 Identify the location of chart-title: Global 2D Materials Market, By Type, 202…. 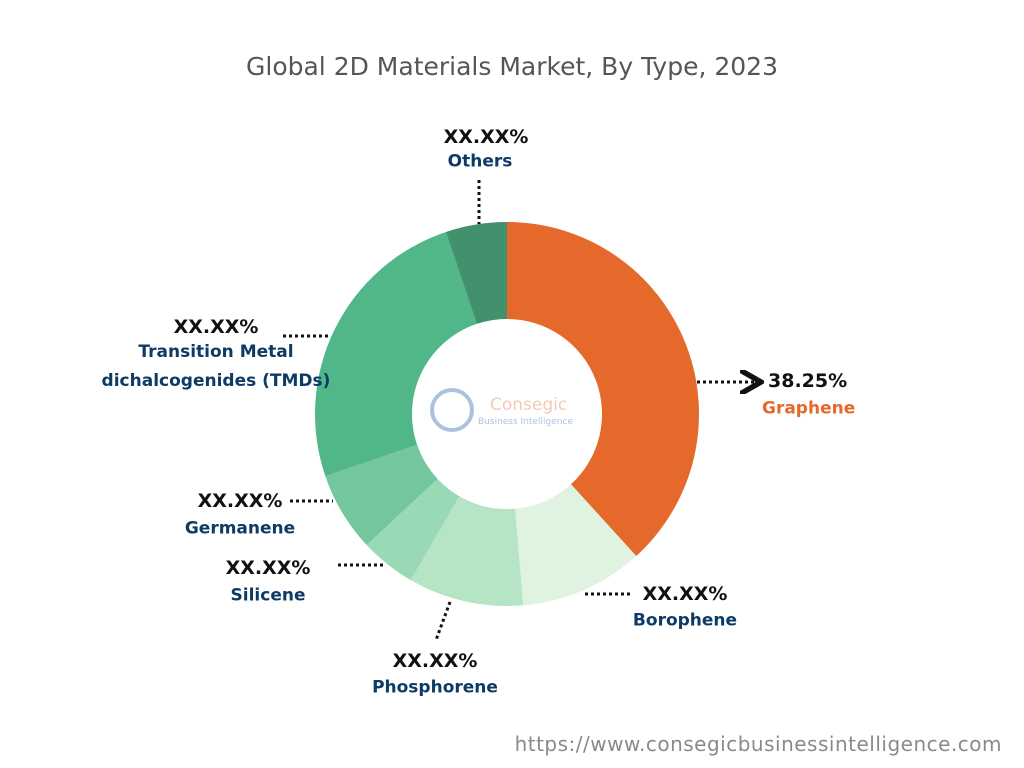
(512, 66).